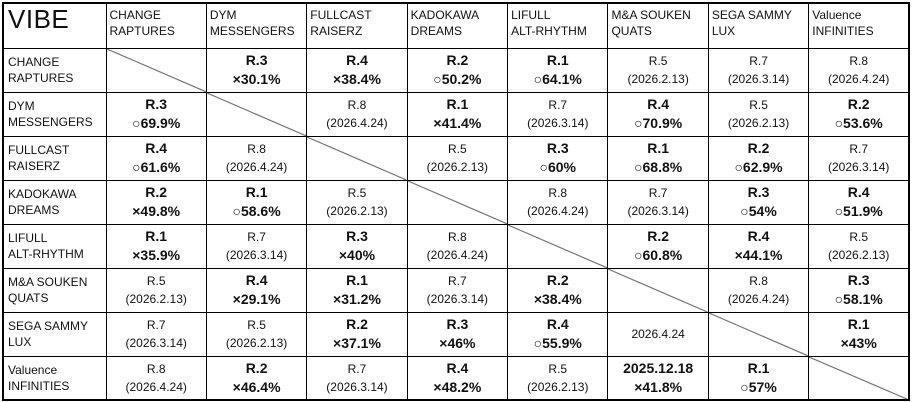  I want to click on column-header-team: LIFULL ALT-RHYTHM, so click(558, 25).